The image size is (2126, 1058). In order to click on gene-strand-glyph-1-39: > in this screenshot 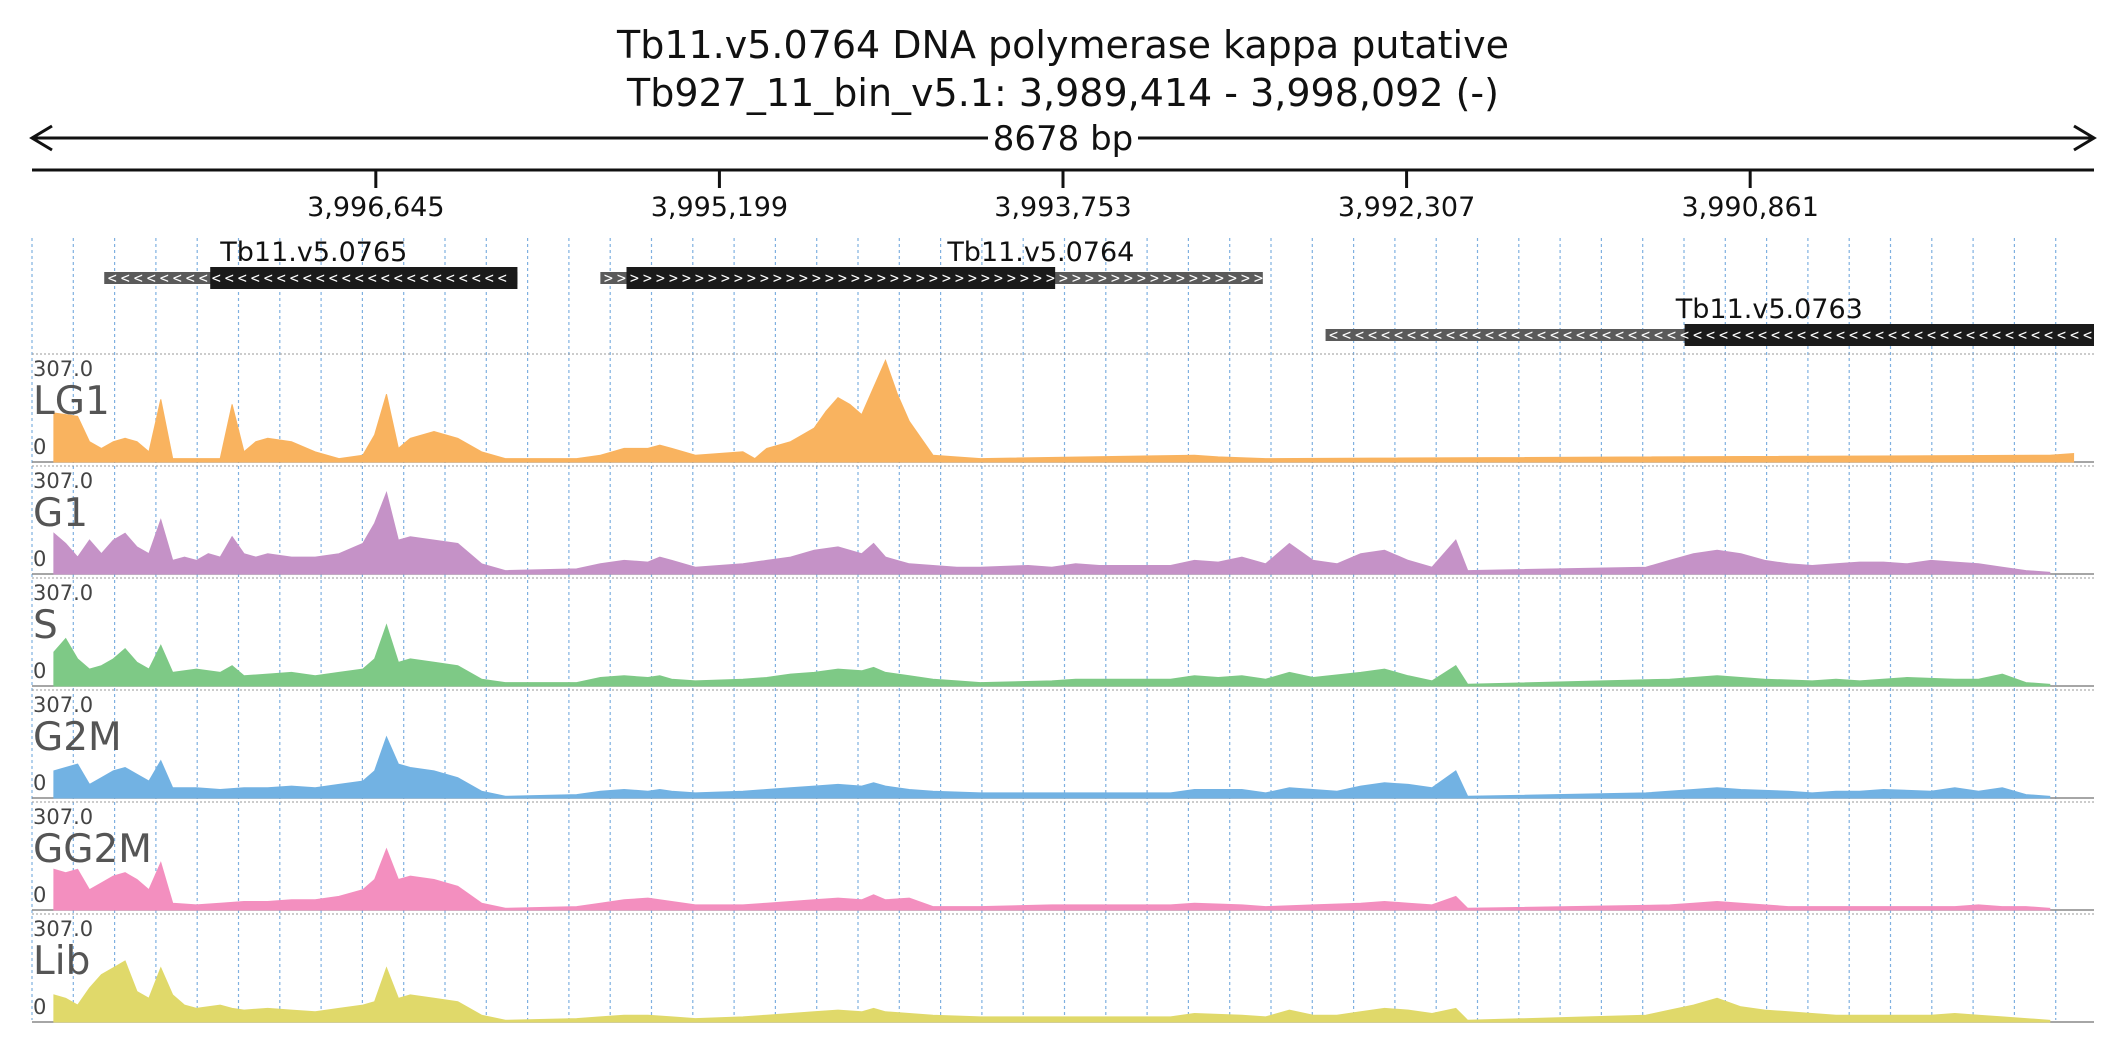, I will do `click(1115, 278)`.